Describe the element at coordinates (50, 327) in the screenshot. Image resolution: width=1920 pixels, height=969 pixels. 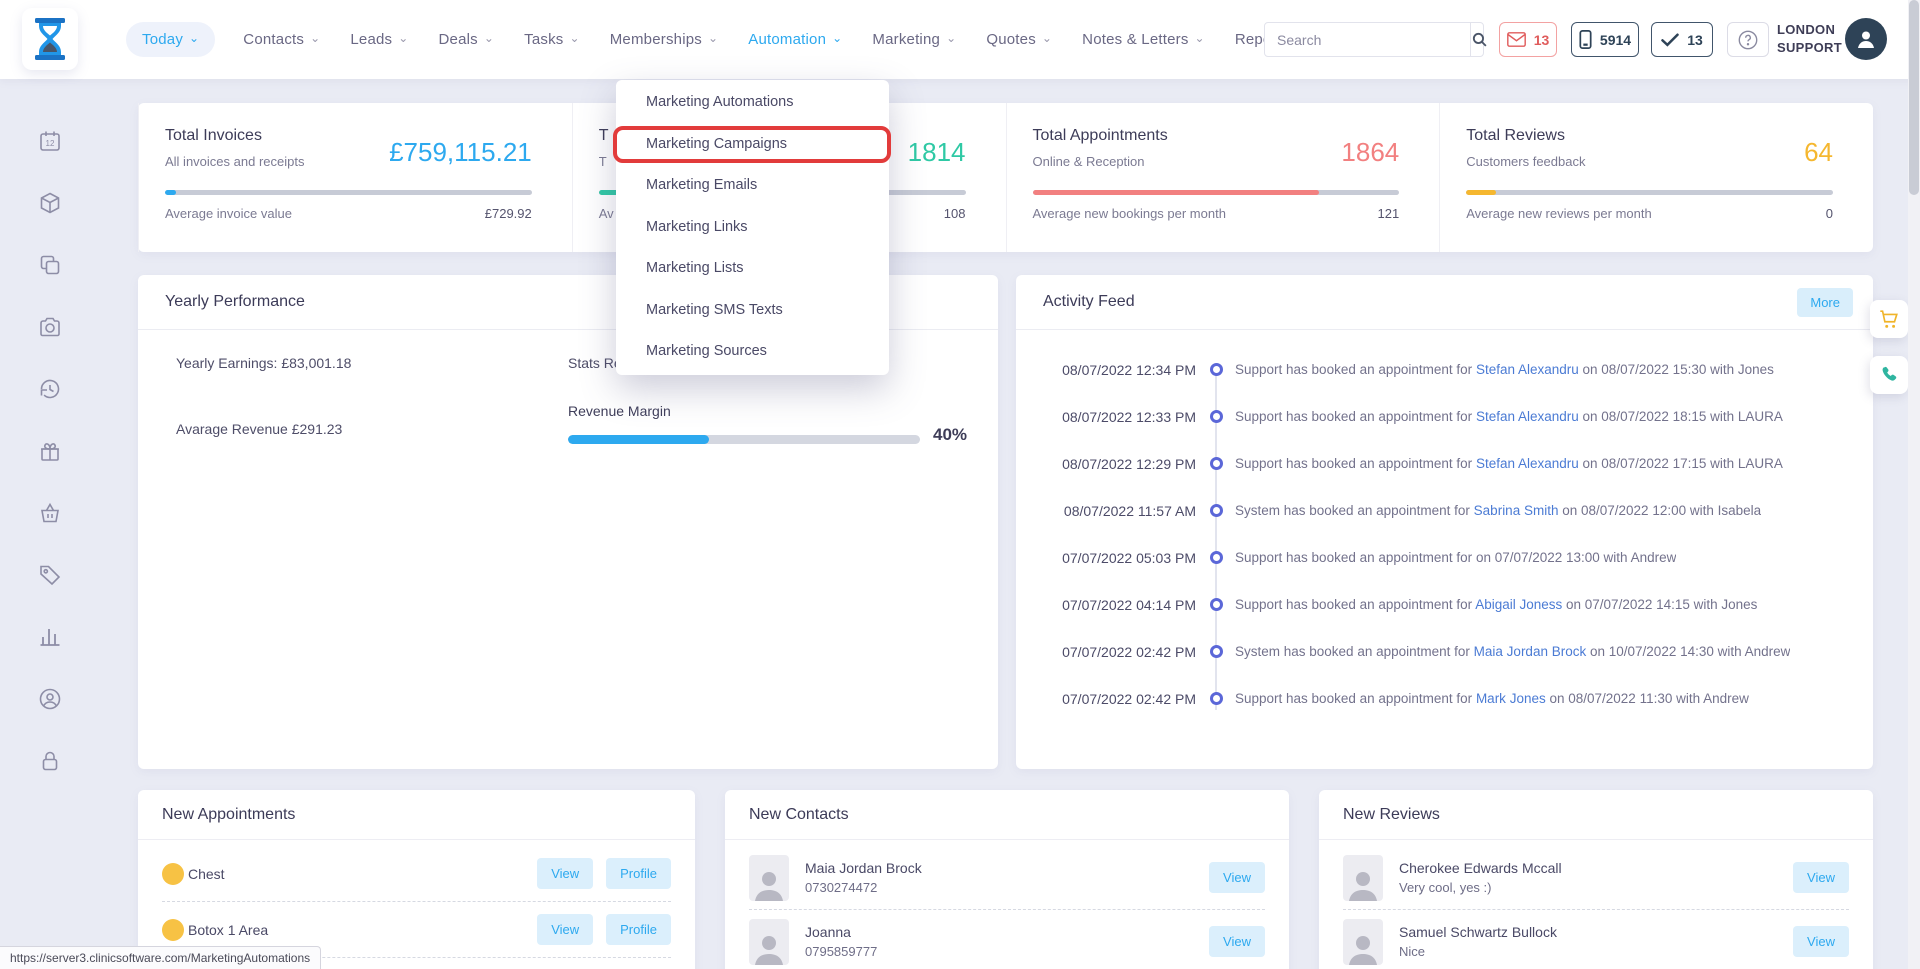
I see `camera-icon` at that location.